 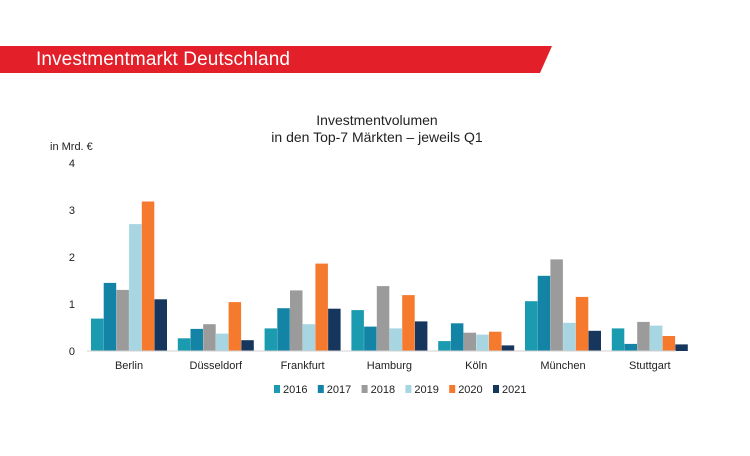 What do you see at coordinates (72, 352) in the screenshot?
I see `y-tick-label: 0` at bounding box center [72, 352].